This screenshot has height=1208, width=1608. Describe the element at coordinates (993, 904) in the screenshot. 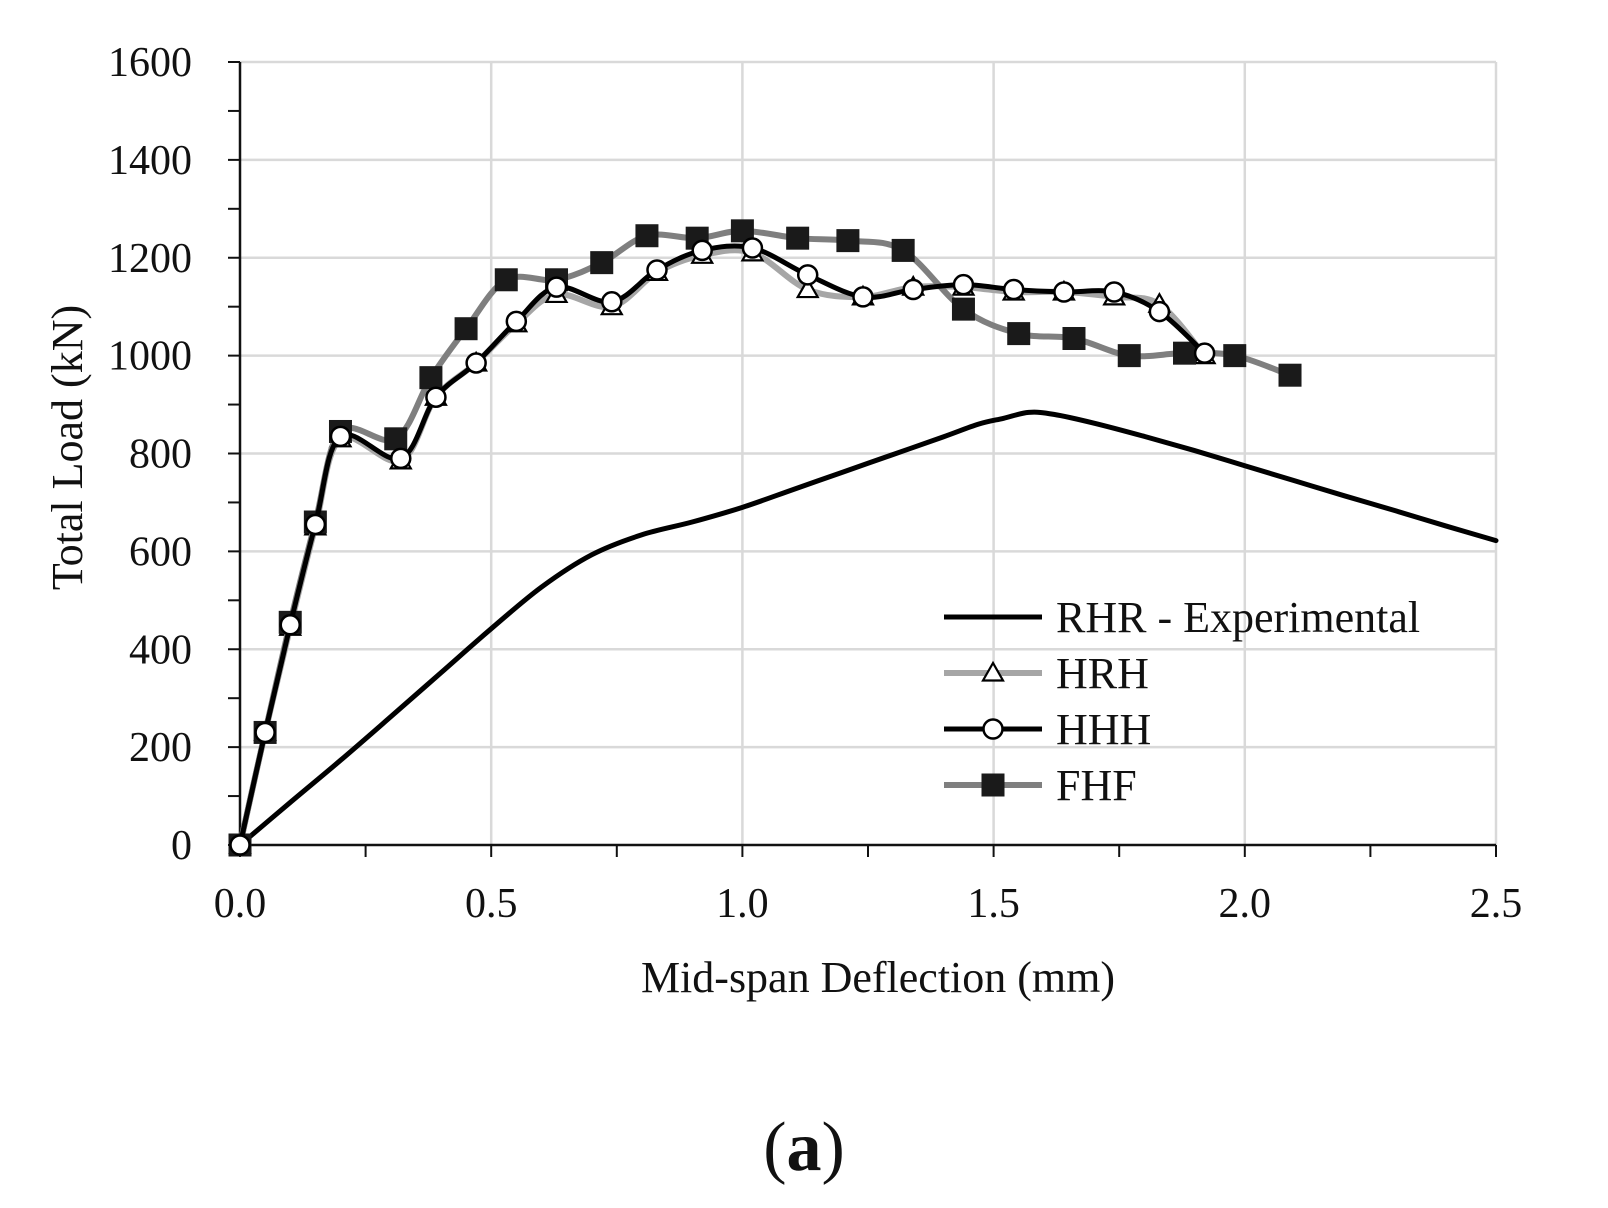

I see `x-tick-label: 1.5` at that location.